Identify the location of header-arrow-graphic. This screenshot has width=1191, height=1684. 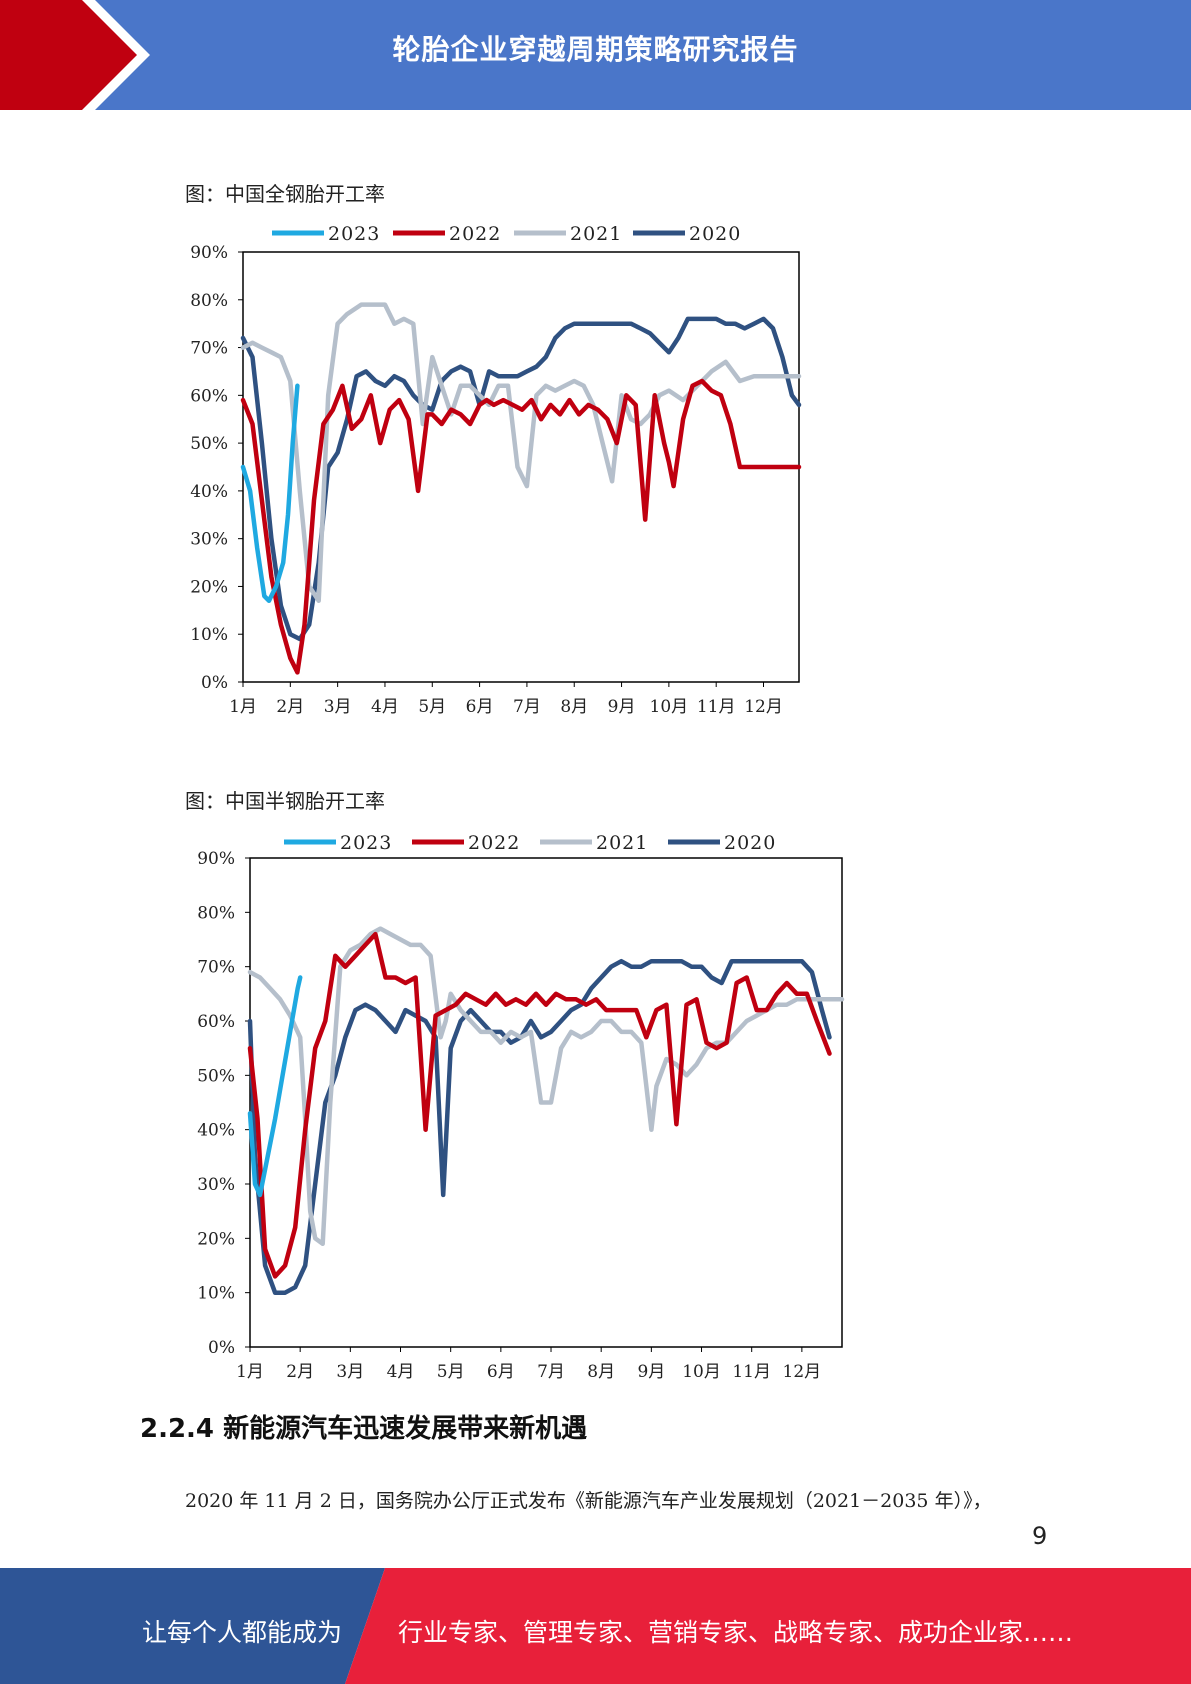
(75, 55).